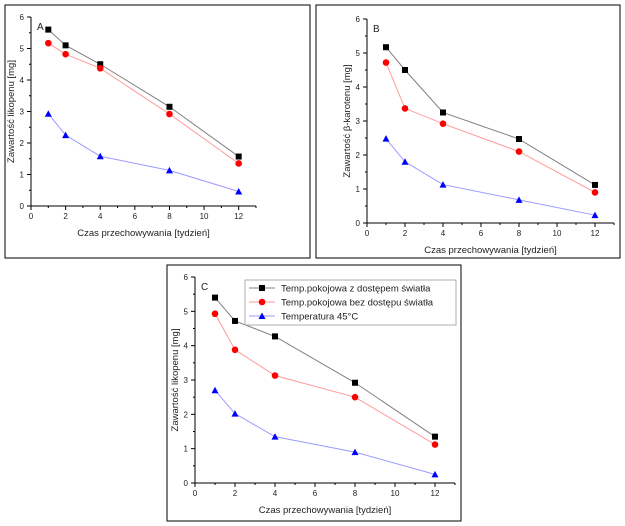 The image size is (625, 526). Describe the element at coordinates (376, 29) in the screenshot. I see `panel-label: B` at that location.